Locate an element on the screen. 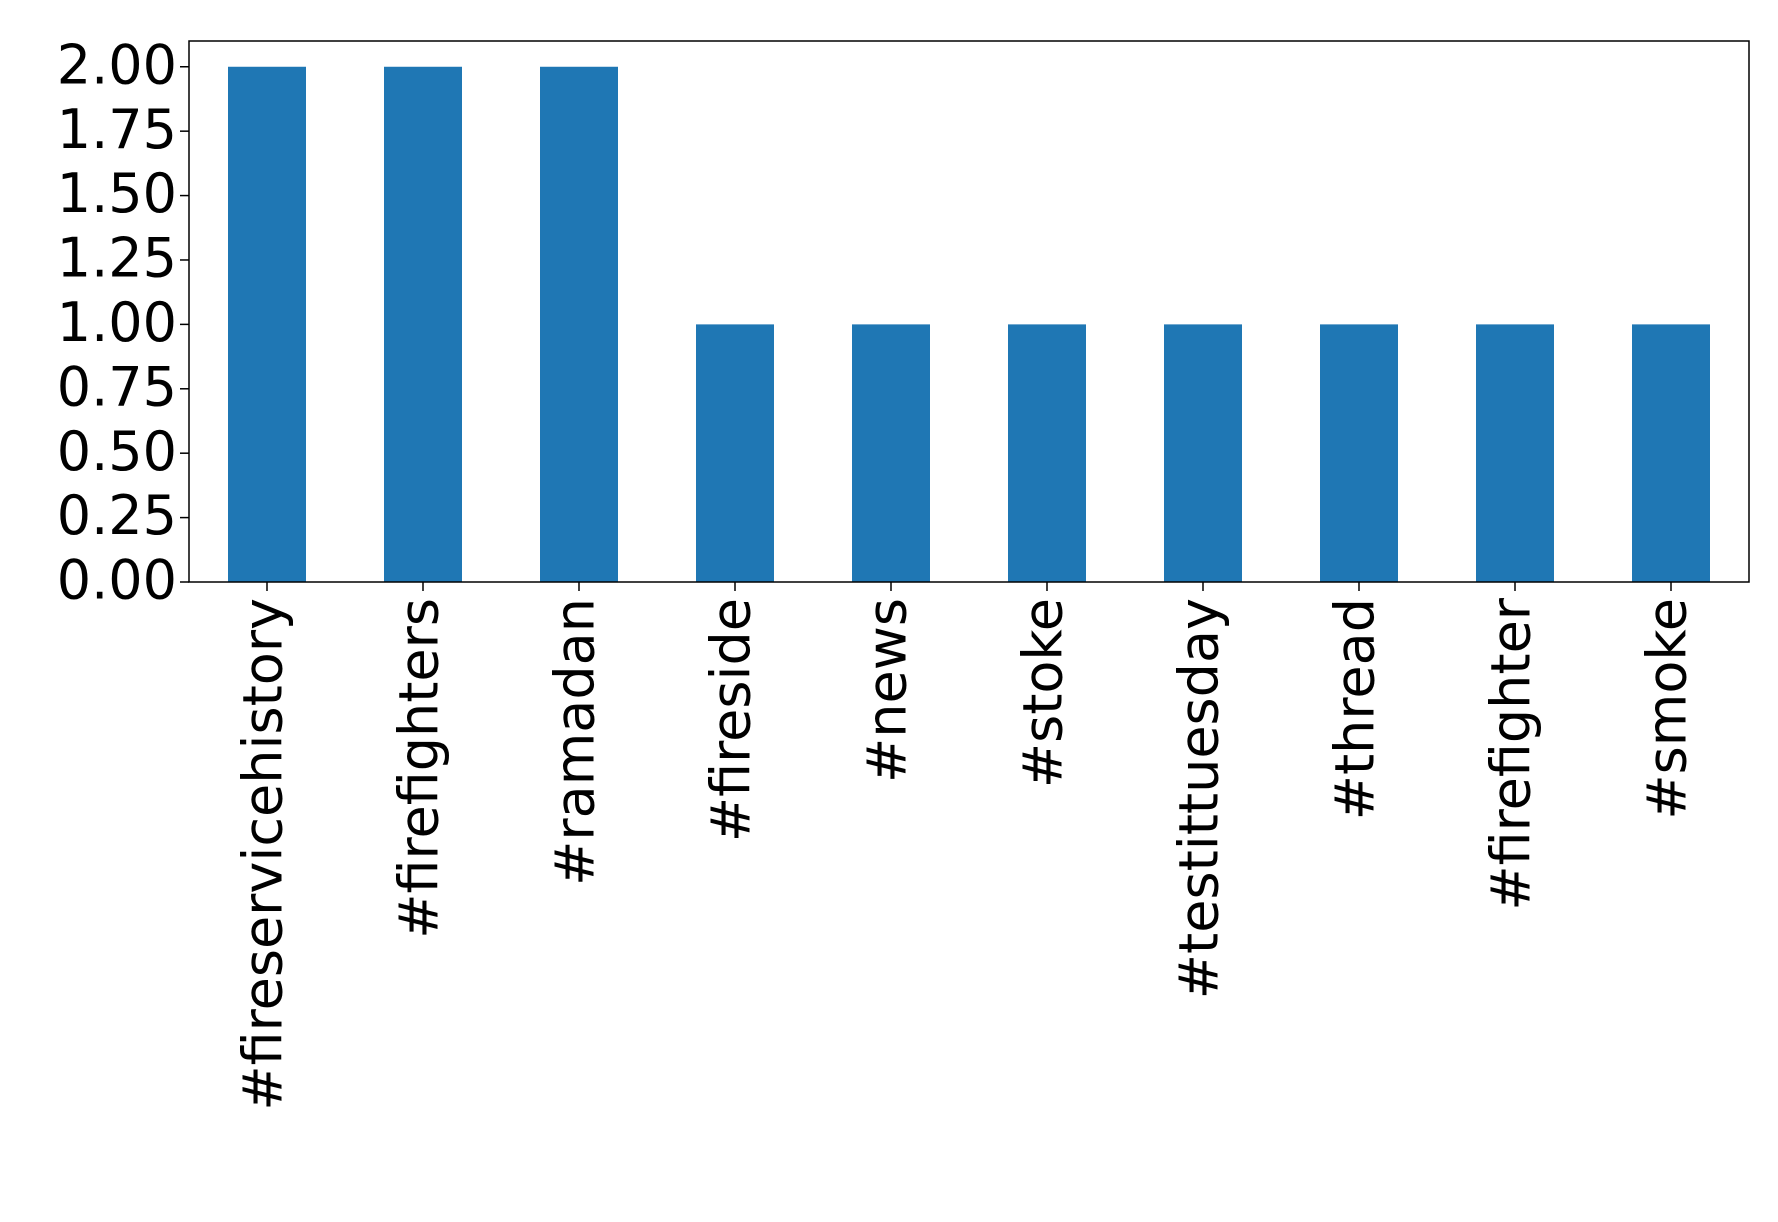 The image size is (1778, 1222). y-tick-label: 0.75 is located at coordinates (117, 386).